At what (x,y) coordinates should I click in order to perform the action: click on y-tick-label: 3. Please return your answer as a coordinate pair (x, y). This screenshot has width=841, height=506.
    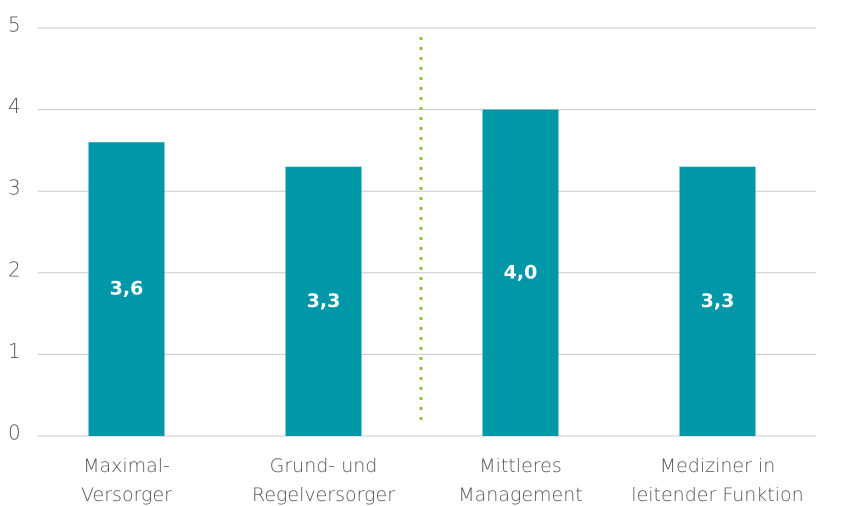
    Looking at the image, I should click on (14, 188).